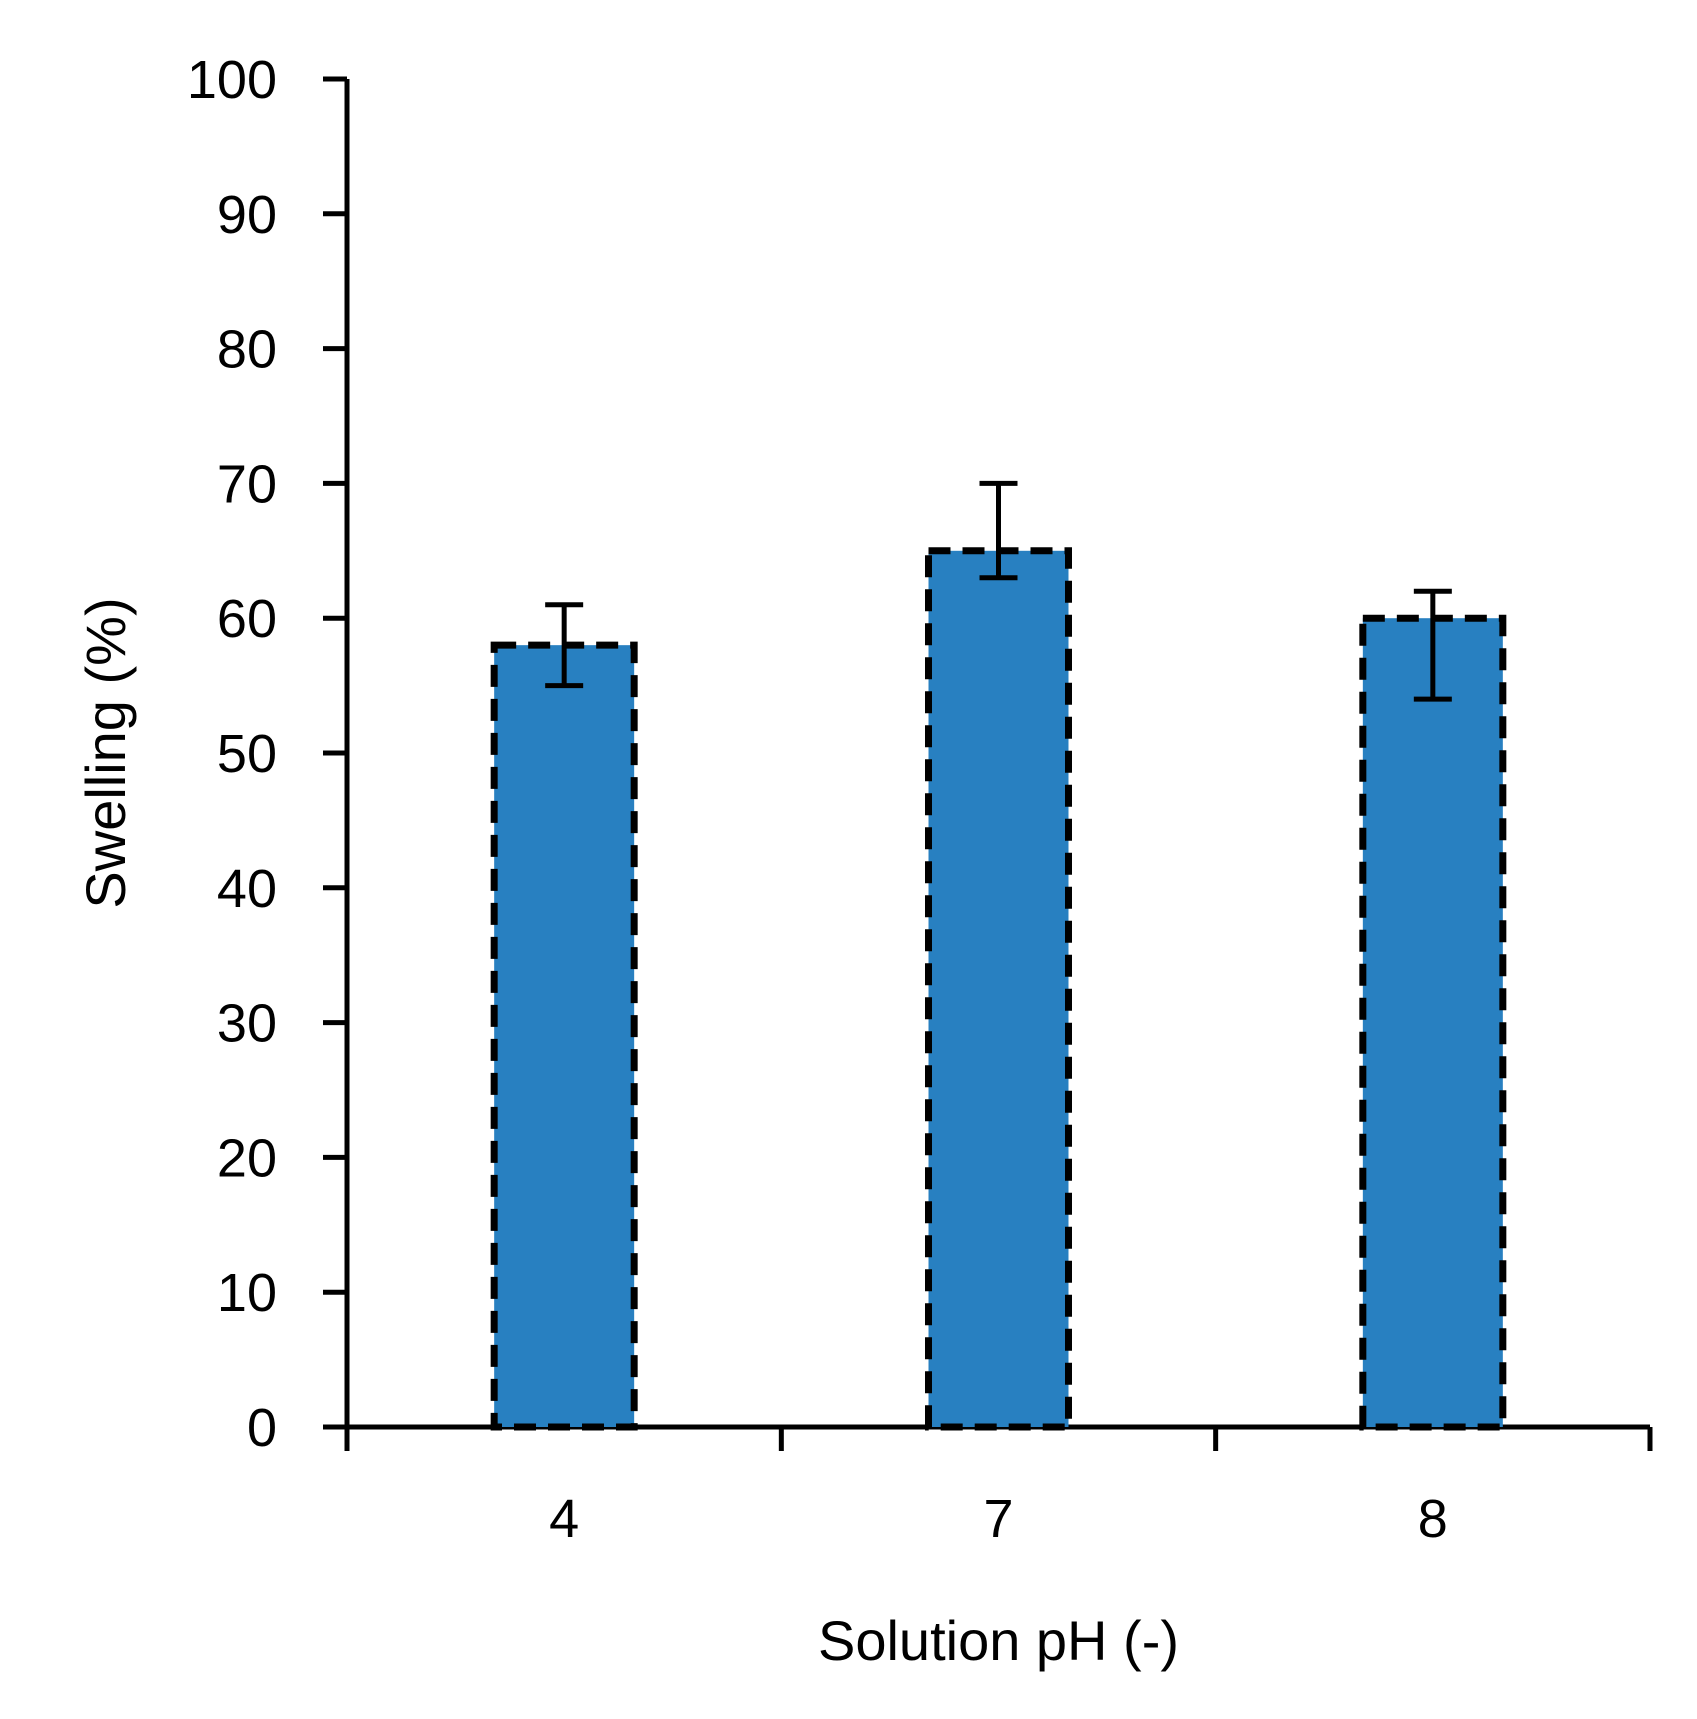 This screenshot has height=1719, width=1697. I want to click on y-tick-label: 10, so click(247, 1293).